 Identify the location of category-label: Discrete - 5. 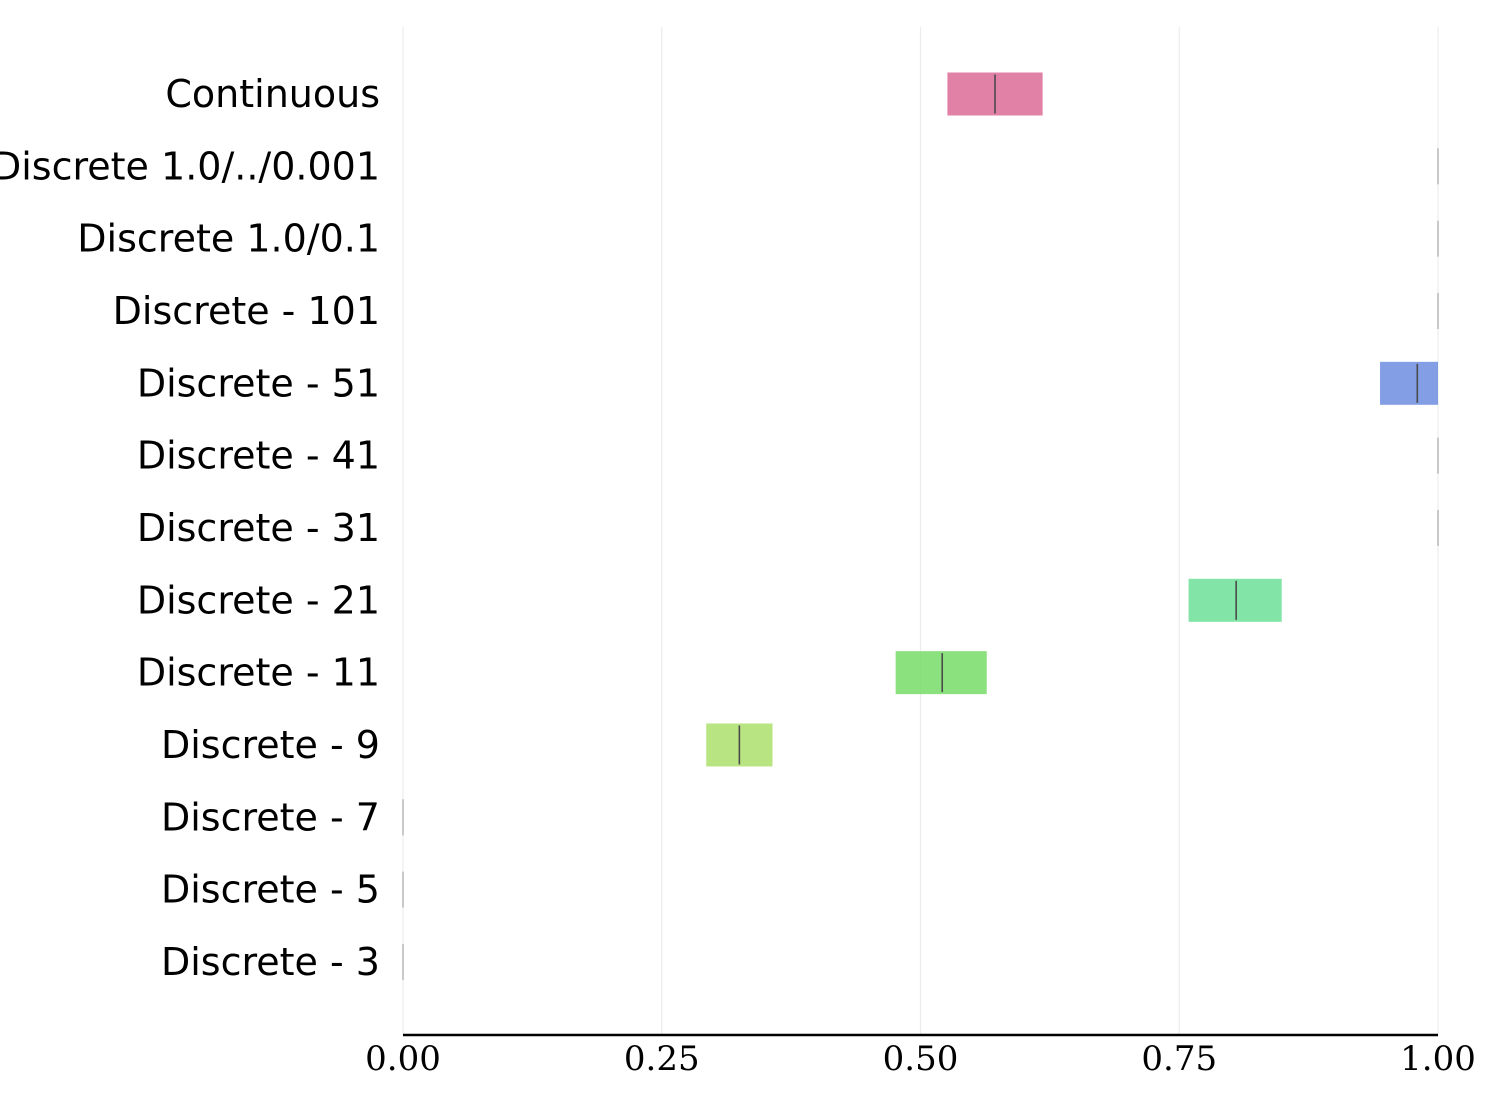
(270, 890).